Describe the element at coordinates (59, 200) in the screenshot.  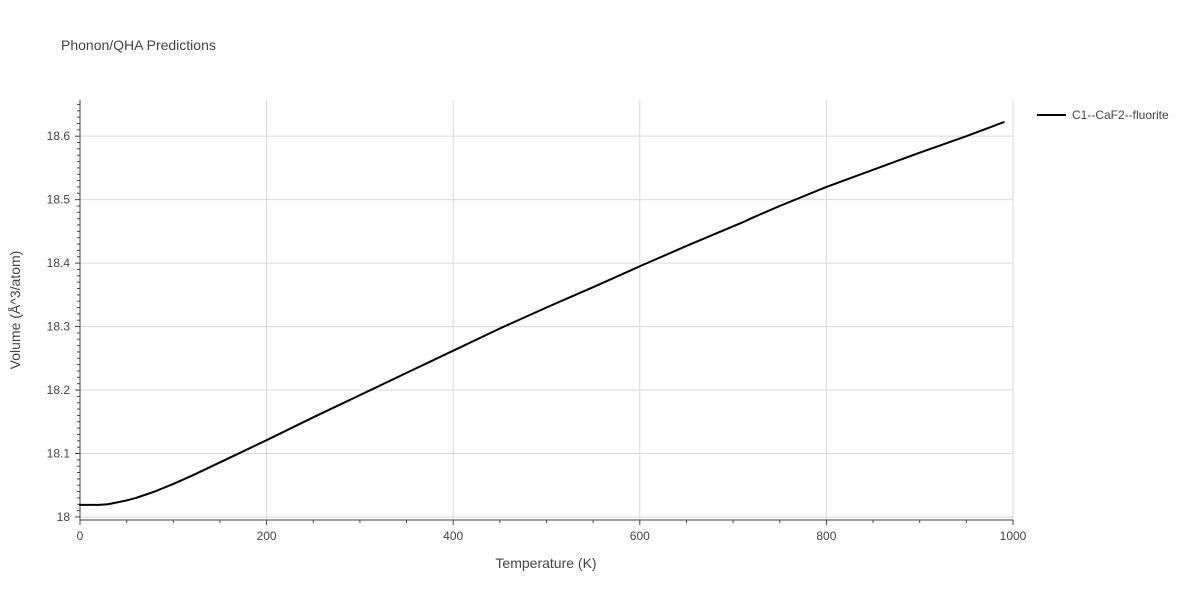
I see `y-tick-label: 18.5` at that location.